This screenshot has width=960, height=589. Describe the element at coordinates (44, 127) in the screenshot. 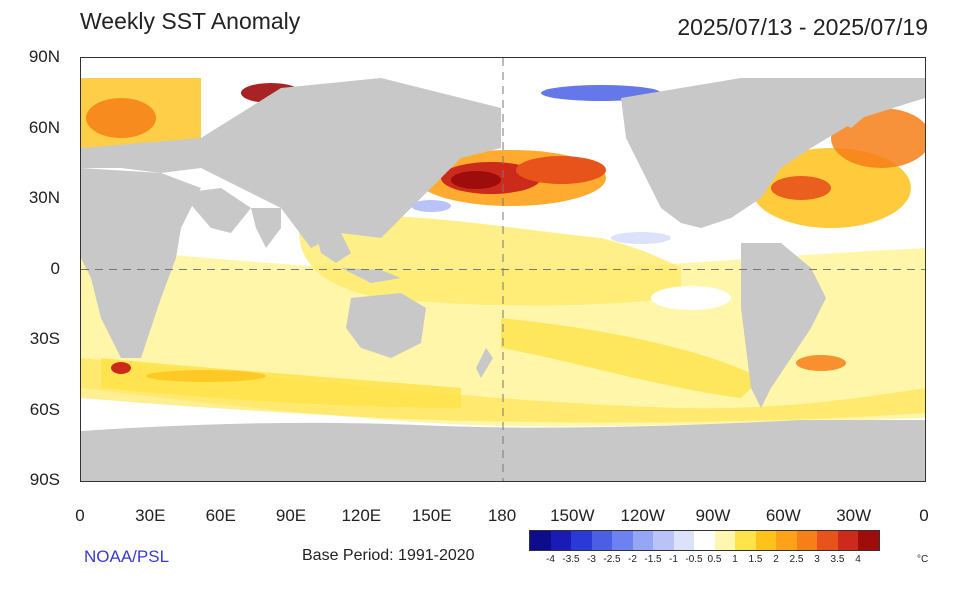

I see `lat-label-60n: 60N` at that location.